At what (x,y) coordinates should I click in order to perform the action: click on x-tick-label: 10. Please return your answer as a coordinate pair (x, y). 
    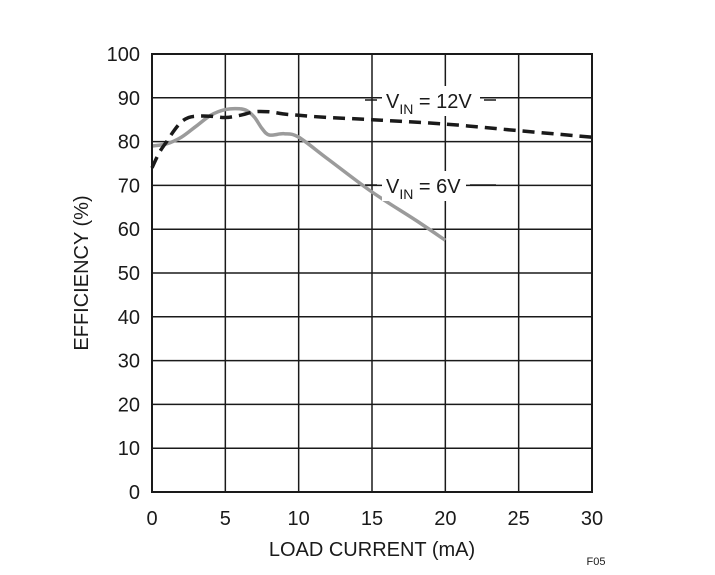
    Looking at the image, I should click on (299, 519).